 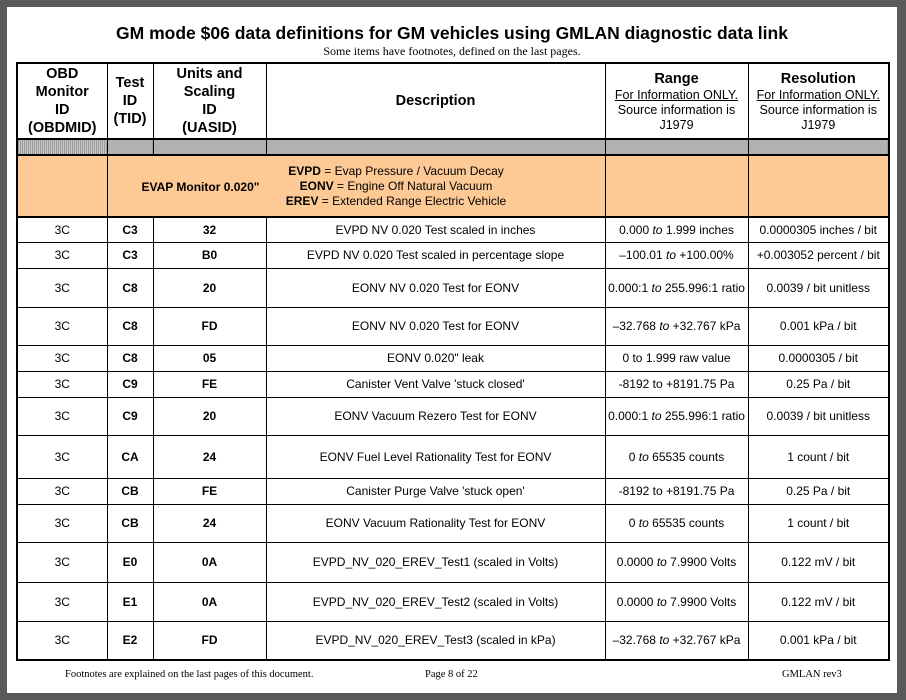 What do you see at coordinates (130, 456) in the screenshot?
I see `tid-cell: CA` at bounding box center [130, 456].